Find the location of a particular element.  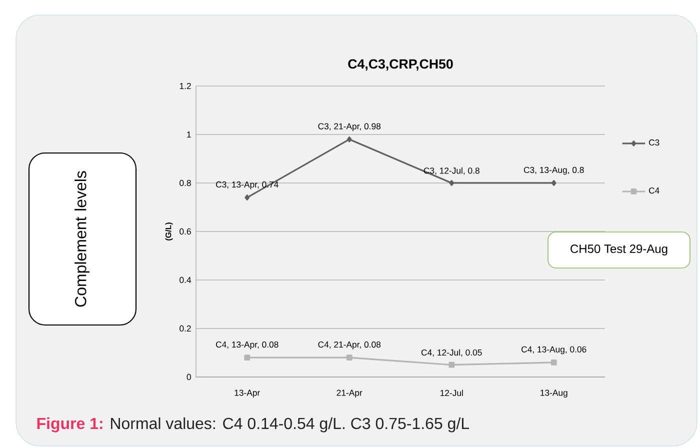

y-tick-label: 0.2 is located at coordinates (185, 328).